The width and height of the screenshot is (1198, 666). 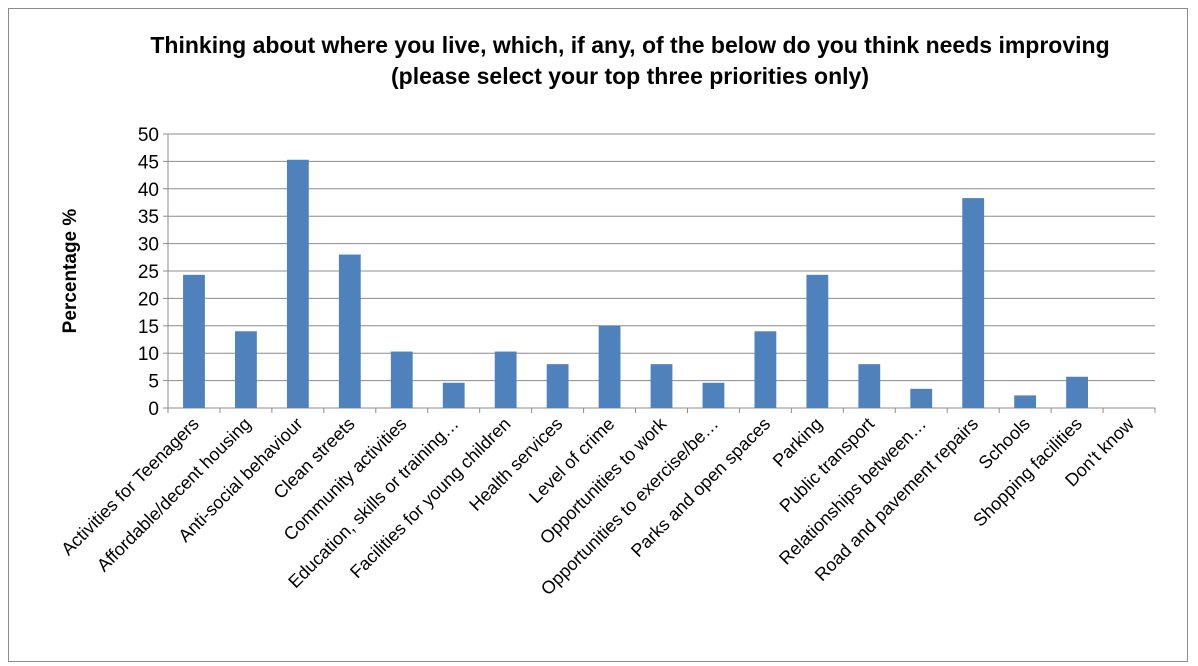 What do you see at coordinates (148, 299) in the screenshot?
I see `y-tick-label: 20` at bounding box center [148, 299].